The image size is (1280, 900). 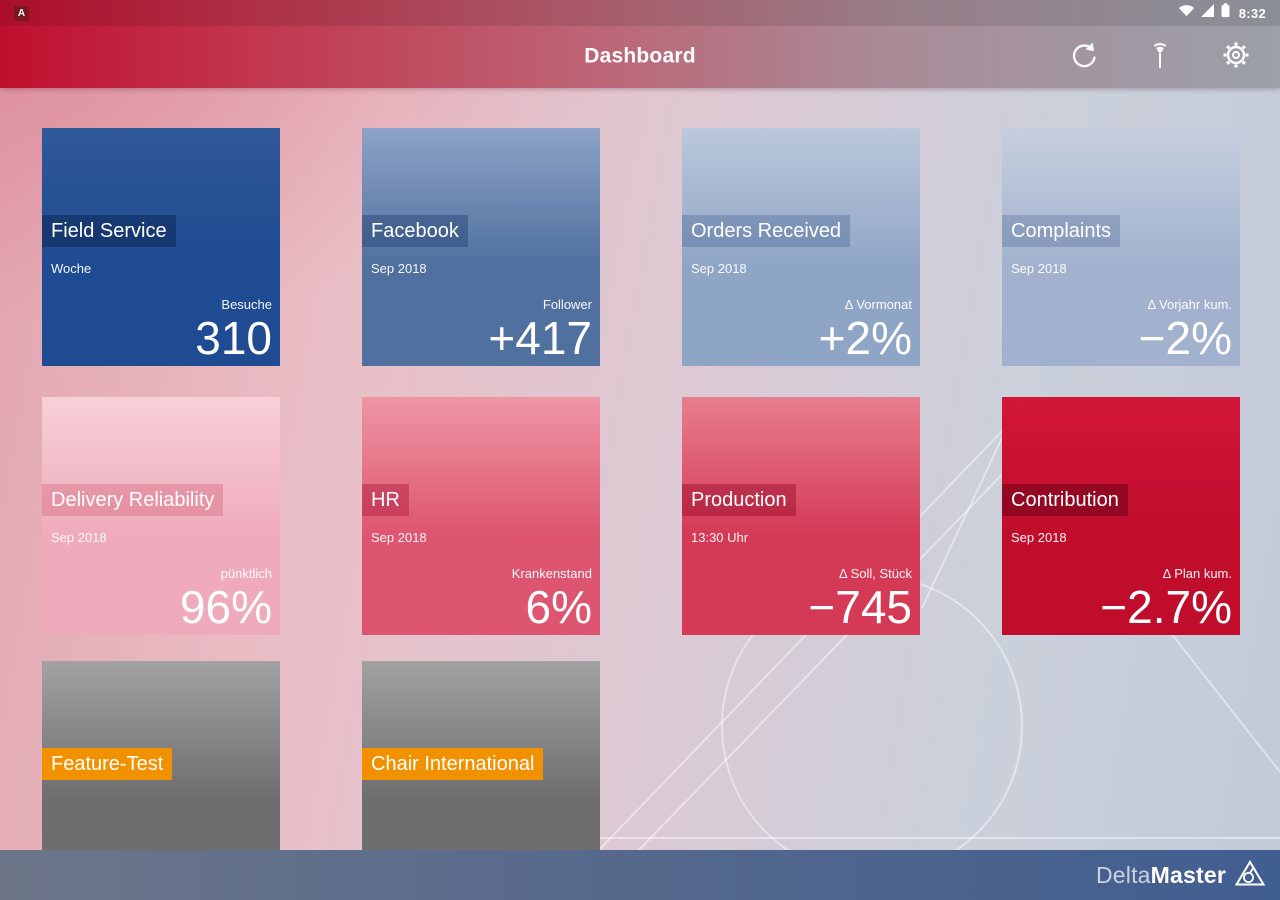 I want to click on brand-delta: Delta, so click(x=1123, y=874).